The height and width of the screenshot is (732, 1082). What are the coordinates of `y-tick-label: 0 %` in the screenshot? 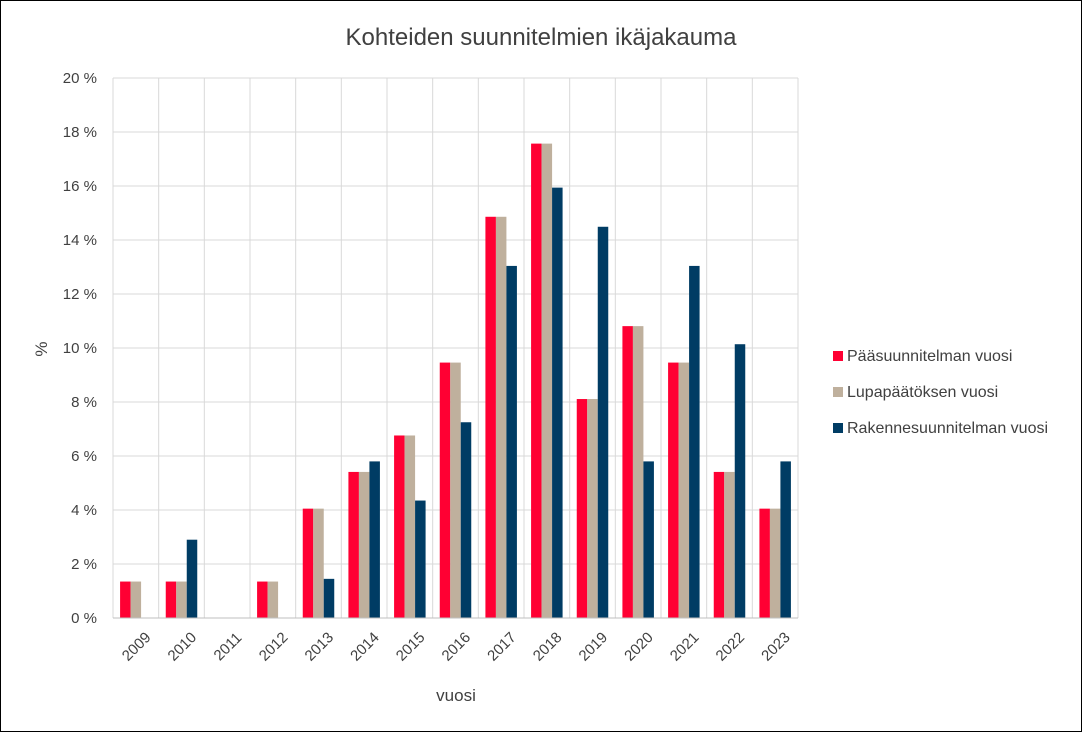 It's located at (84, 618).